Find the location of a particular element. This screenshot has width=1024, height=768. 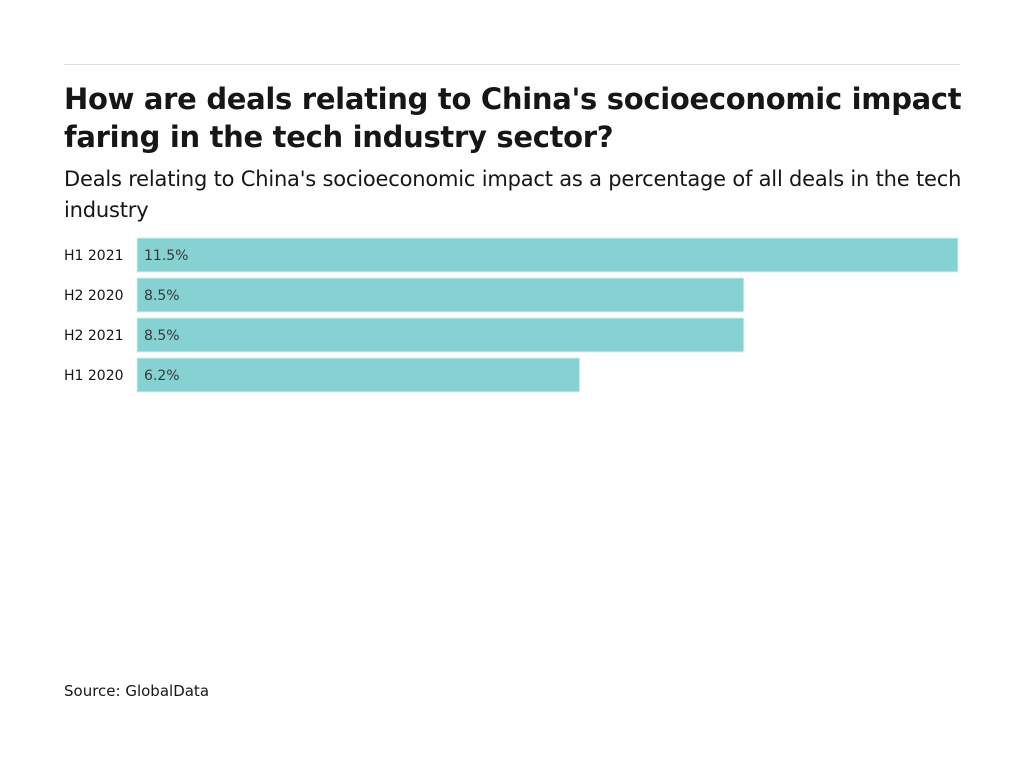

value-label: 11.5% is located at coordinates (166, 256).